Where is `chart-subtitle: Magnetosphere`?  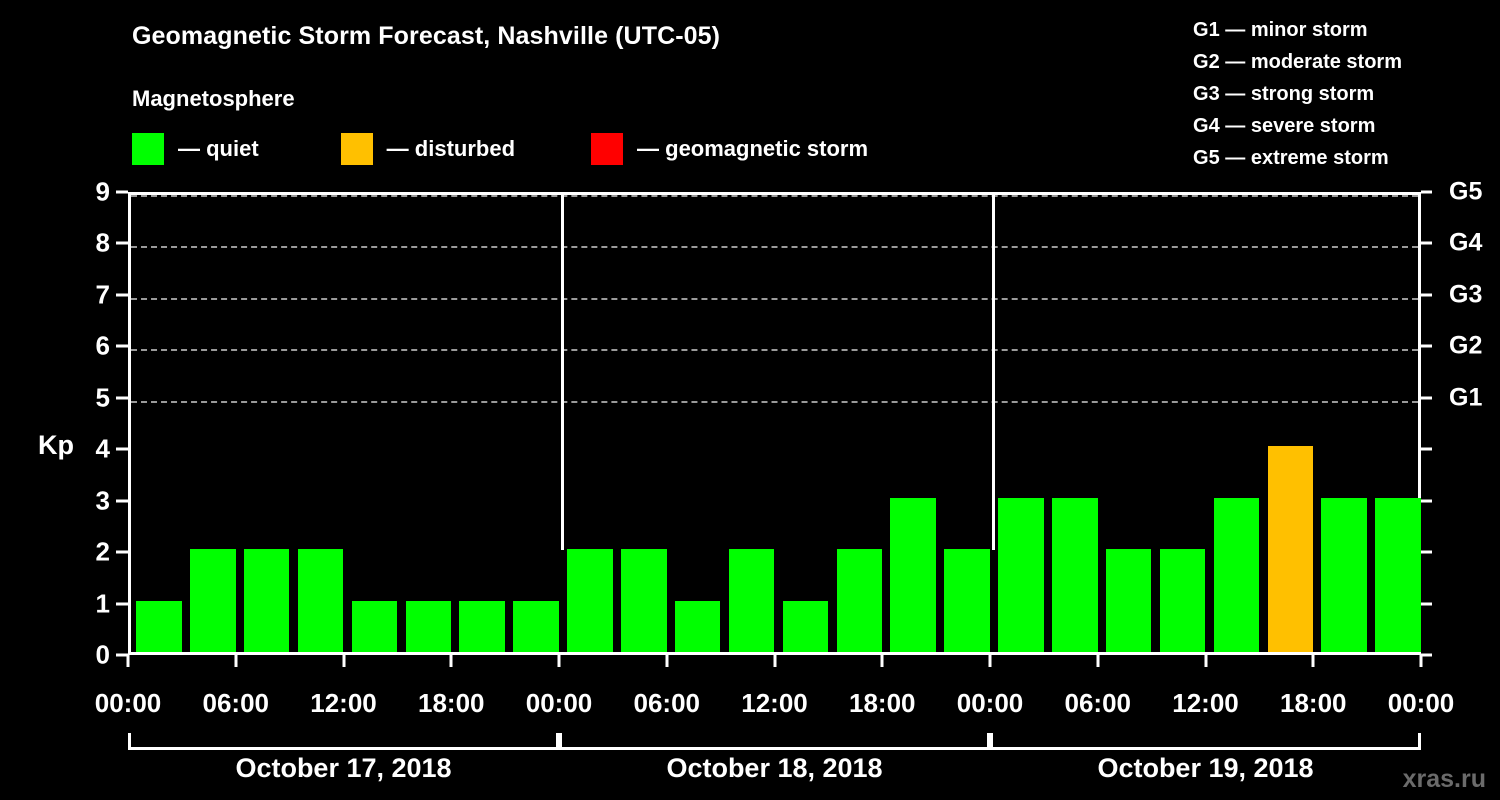 chart-subtitle: Magnetosphere is located at coordinates (213, 98).